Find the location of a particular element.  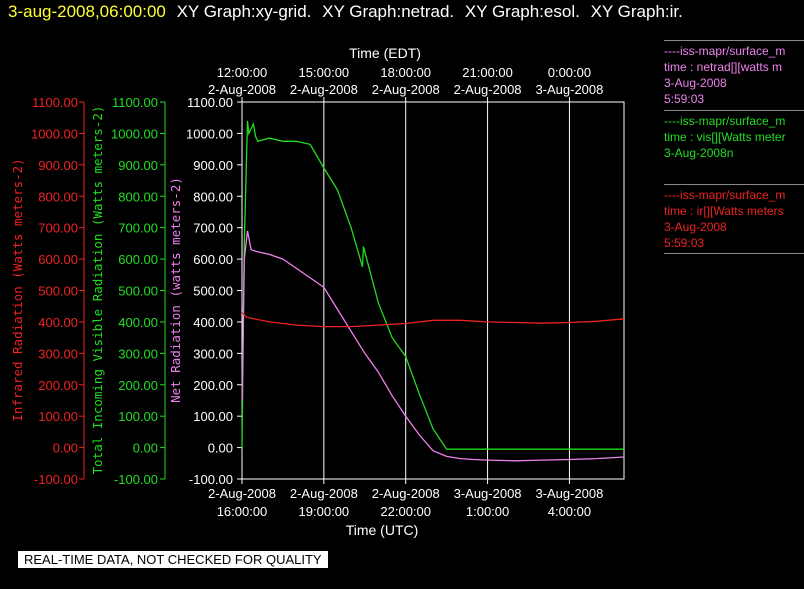

y-tick-label-netrad: 400.00 is located at coordinates (213, 322).